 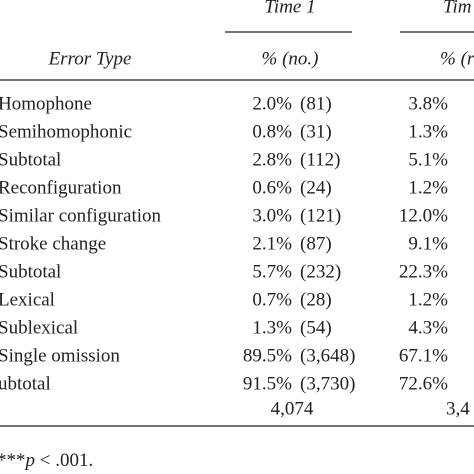 What do you see at coordinates (423, 215) in the screenshot?
I see `cell-percent: 12.0%` at bounding box center [423, 215].